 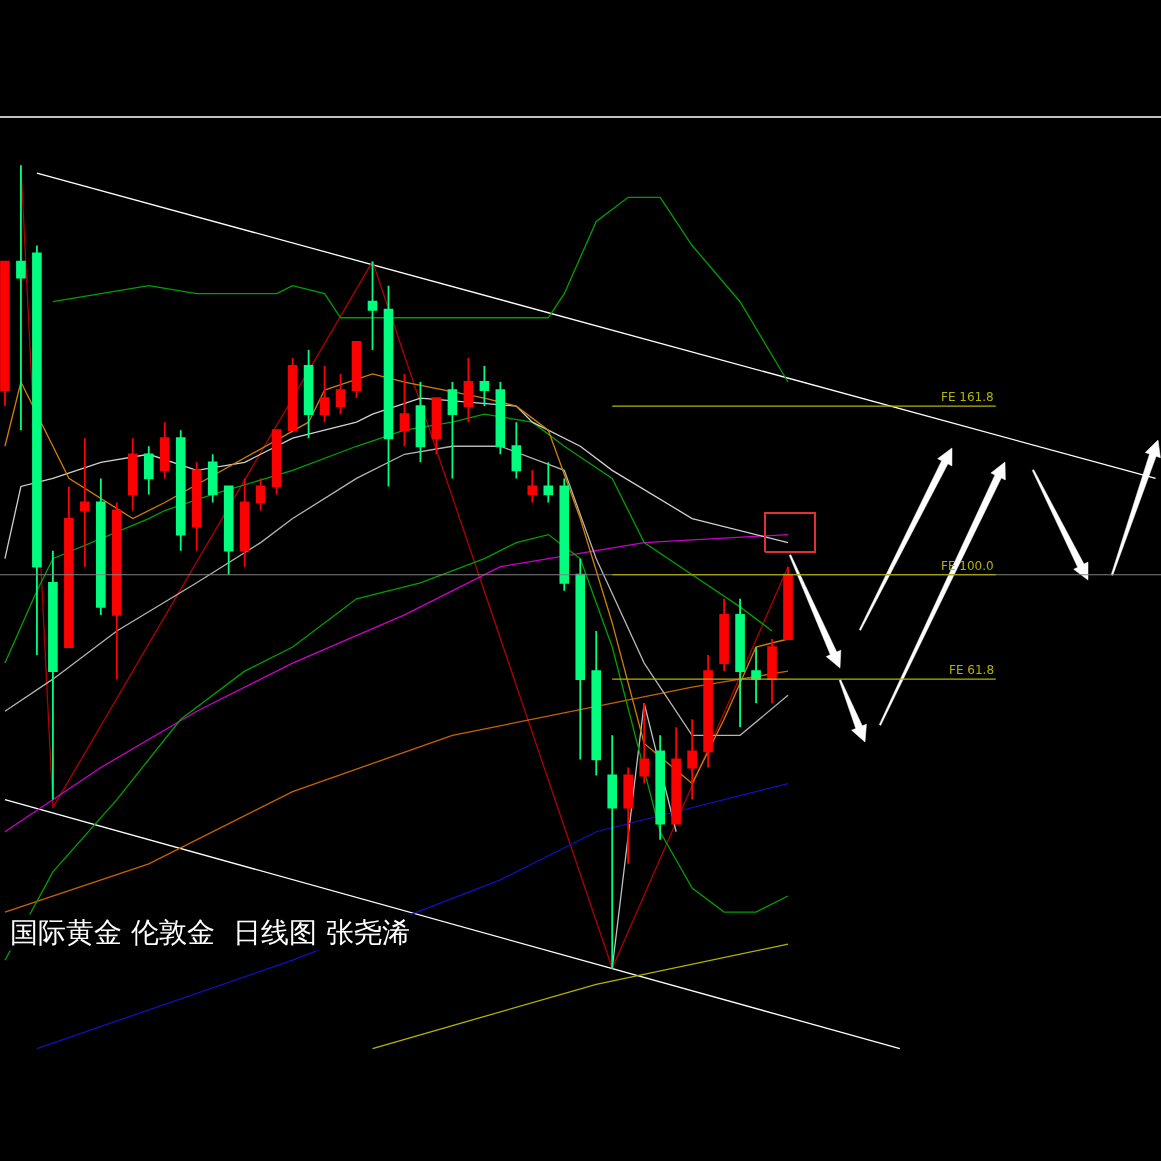 What do you see at coordinates (210, 932) in the screenshot?
I see `annotation: 国际黄金 伦敦金 日线图 张尧浠` at bounding box center [210, 932].